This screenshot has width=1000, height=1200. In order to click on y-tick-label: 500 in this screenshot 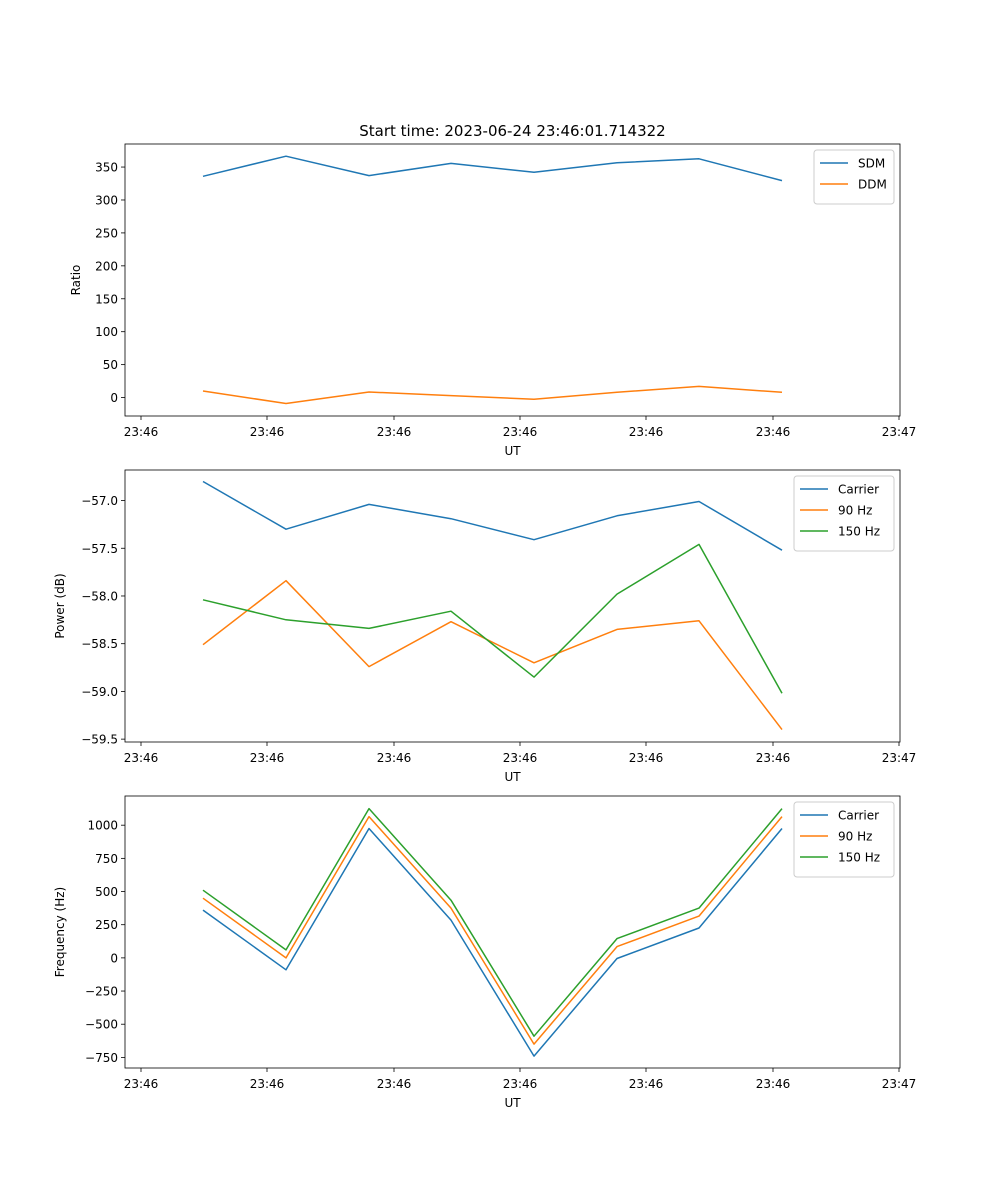, I will do `click(106, 892)`.